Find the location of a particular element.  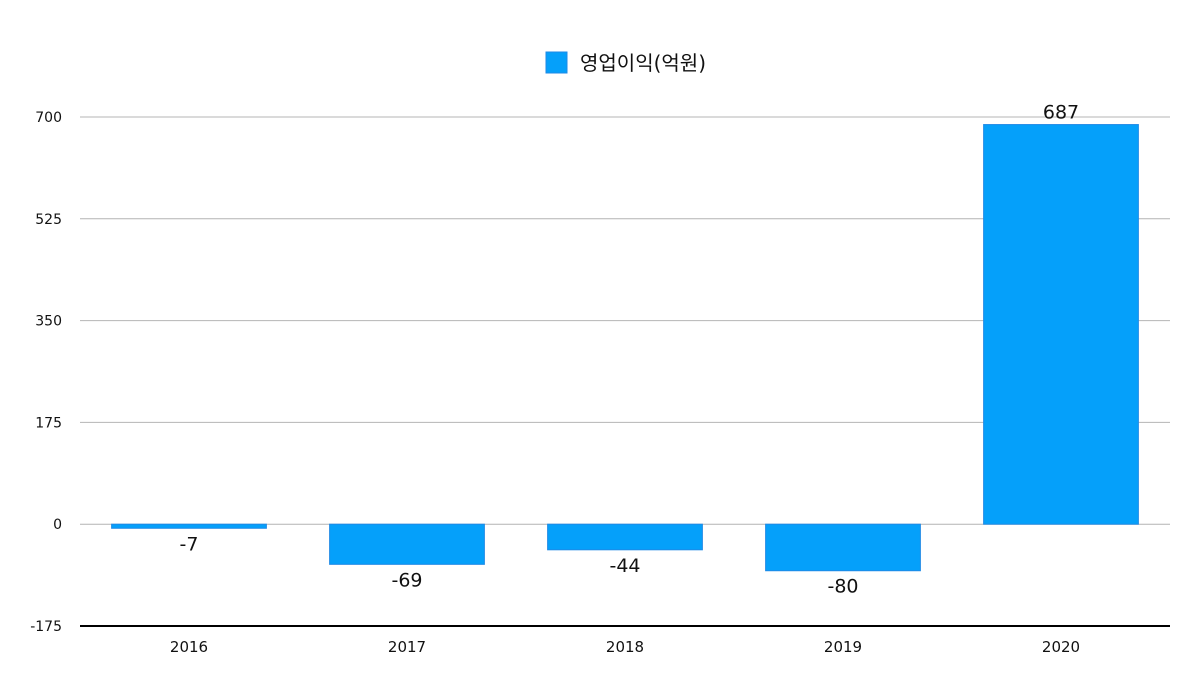

legend: 영업이익(억원) is located at coordinates (625, 63).